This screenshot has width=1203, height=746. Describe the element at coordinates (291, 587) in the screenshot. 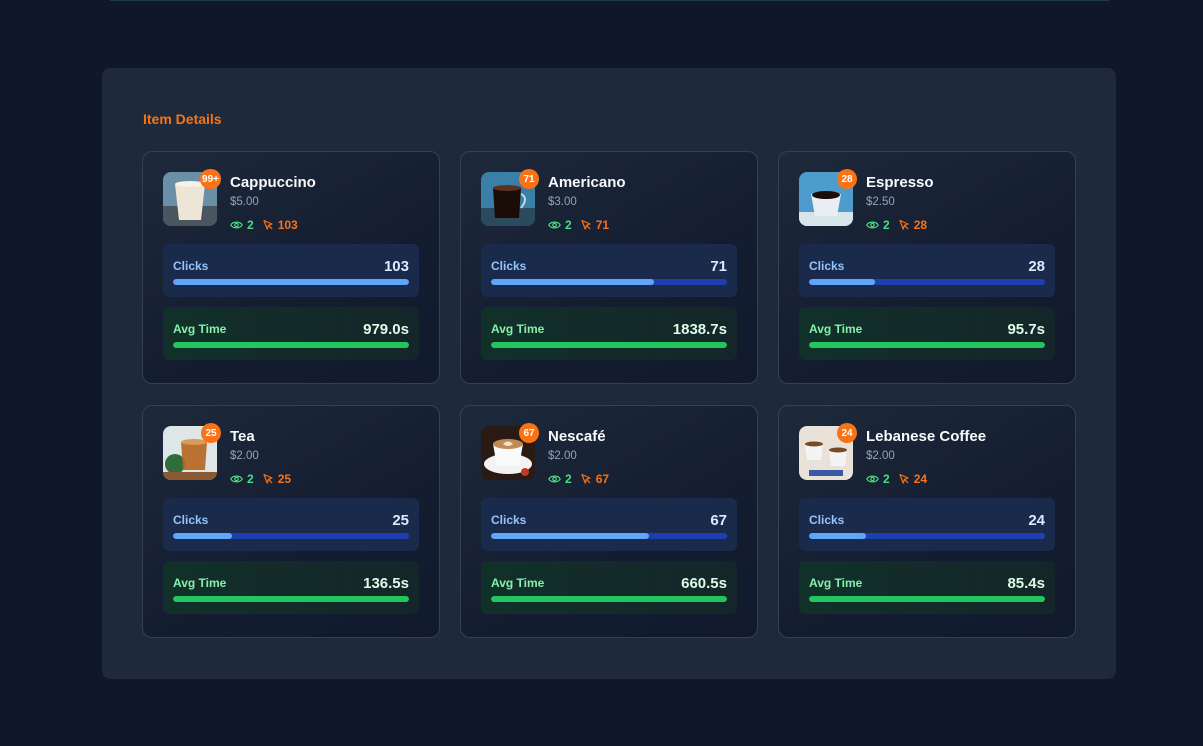

I see `avg-time-metric: Avg Time 136.5s` at that location.